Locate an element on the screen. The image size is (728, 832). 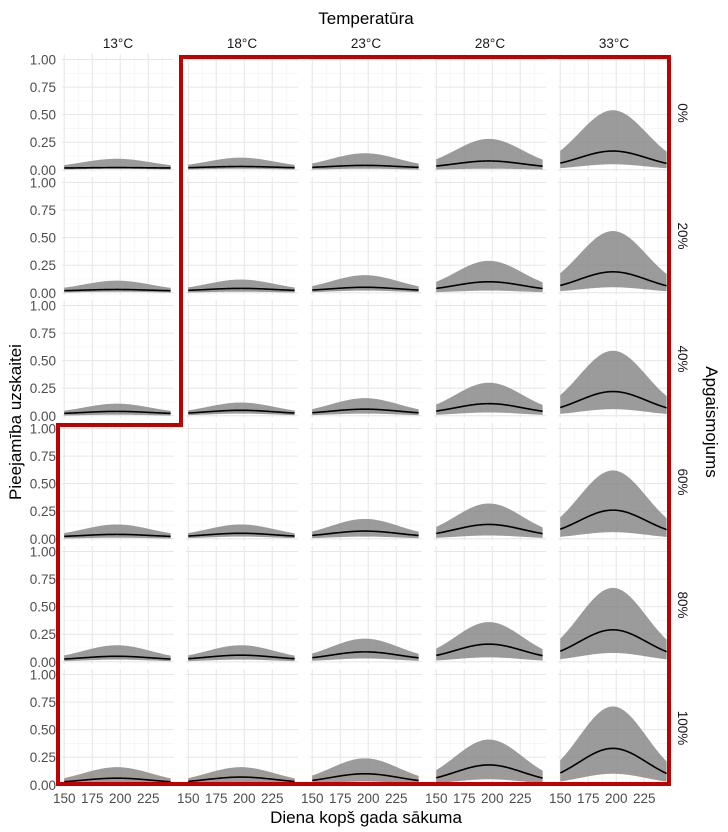
row-strip-label: 100% is located at coordinates (682, 728).